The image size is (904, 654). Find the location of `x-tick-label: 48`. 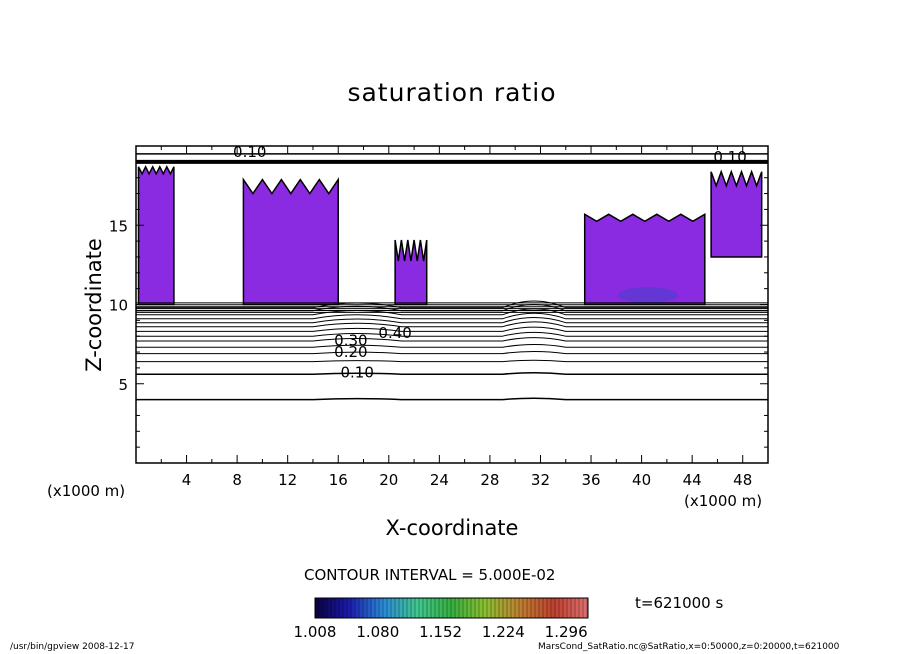

x-tick-label: 48 is located at coordinates (742, 480).